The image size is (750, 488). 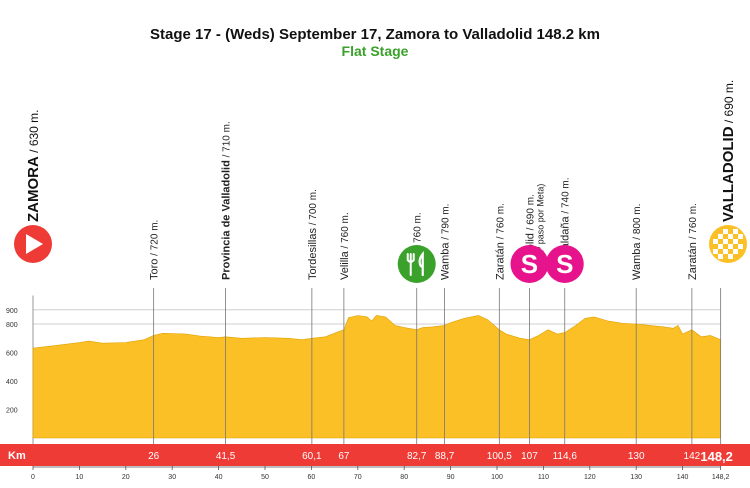 I want to click on fork-icon, so click(x=410, y=264).